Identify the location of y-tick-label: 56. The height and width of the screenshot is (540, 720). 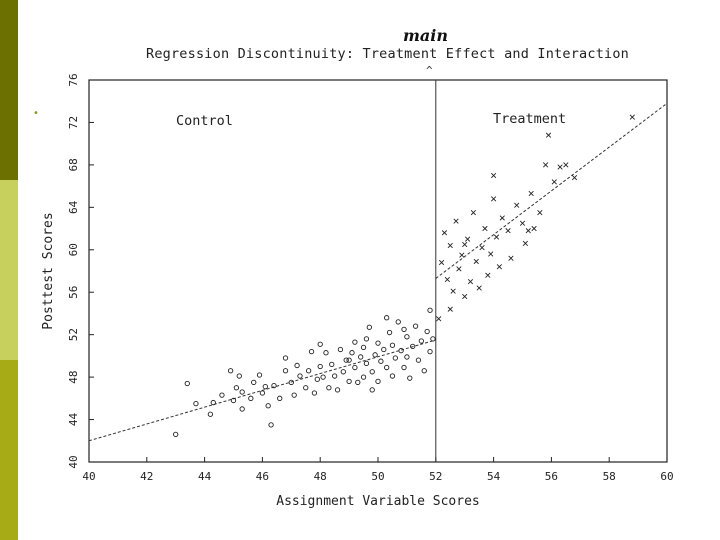
(73, 292).